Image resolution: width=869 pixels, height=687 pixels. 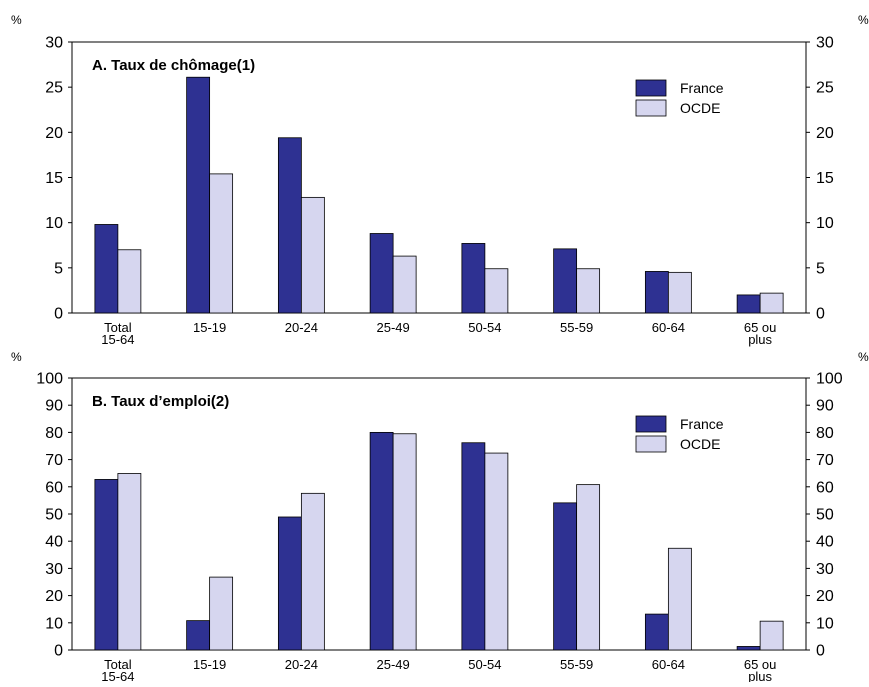 What do you see at coordinates (54, 542) in the screenshot?
I see `y-tick-label-left: 40` at bounding box center [54, 542].